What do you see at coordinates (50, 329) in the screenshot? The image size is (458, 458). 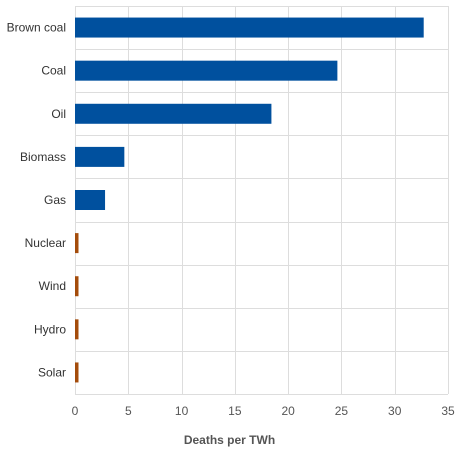 I see `category-label: Hydro` at bounding box center [50, 329].